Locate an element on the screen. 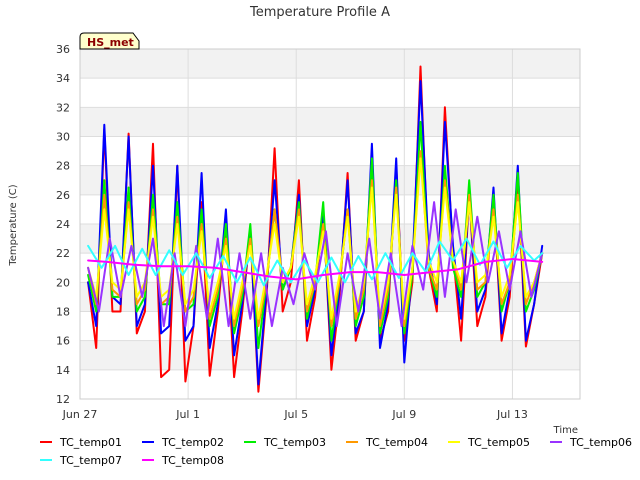 Image resolution: width=640 pixels, height=480 pixels. x-tick-label: Jul 5 is located at coordinates (295, 414).